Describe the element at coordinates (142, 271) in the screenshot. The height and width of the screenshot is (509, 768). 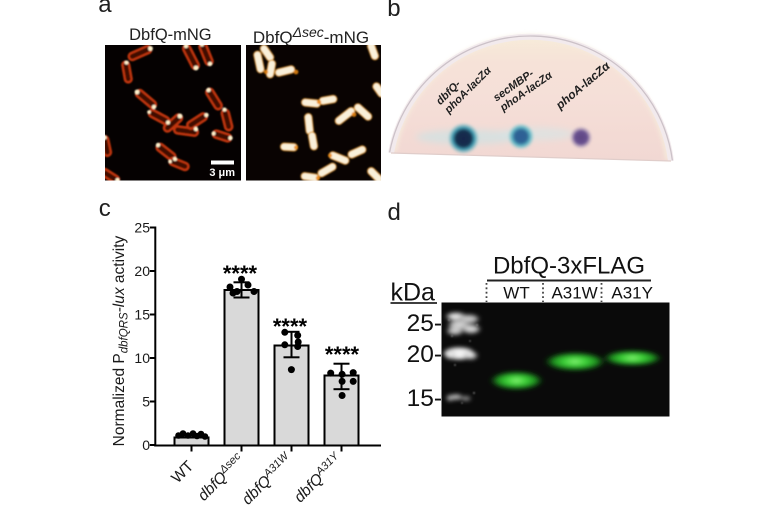
I see `svg-text: 20` at that location.